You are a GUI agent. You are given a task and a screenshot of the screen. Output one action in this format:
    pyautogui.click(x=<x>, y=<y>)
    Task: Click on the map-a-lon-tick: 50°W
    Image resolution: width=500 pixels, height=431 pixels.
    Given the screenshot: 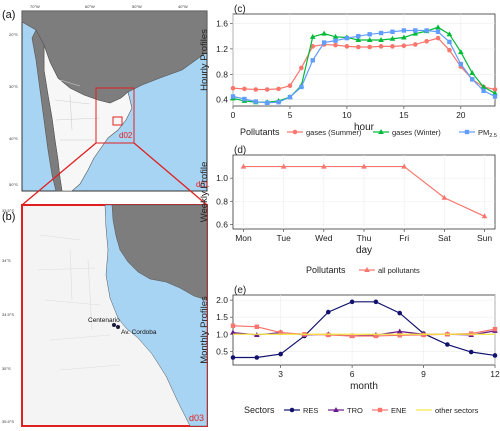 What is the action you would take?
    pyautogui.click(x=137, y=6)
    